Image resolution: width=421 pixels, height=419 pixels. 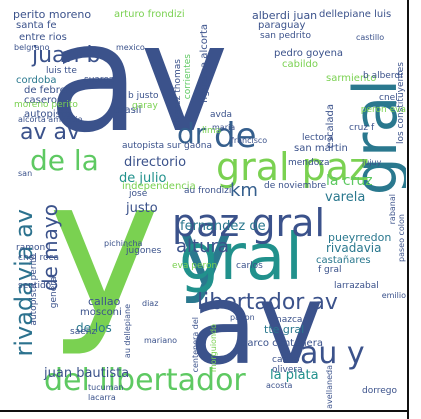 What do you see at coordinates (195, 266) in the screenshot?
I see `cloud-word: eva peron` at bounding box center [195, 266].